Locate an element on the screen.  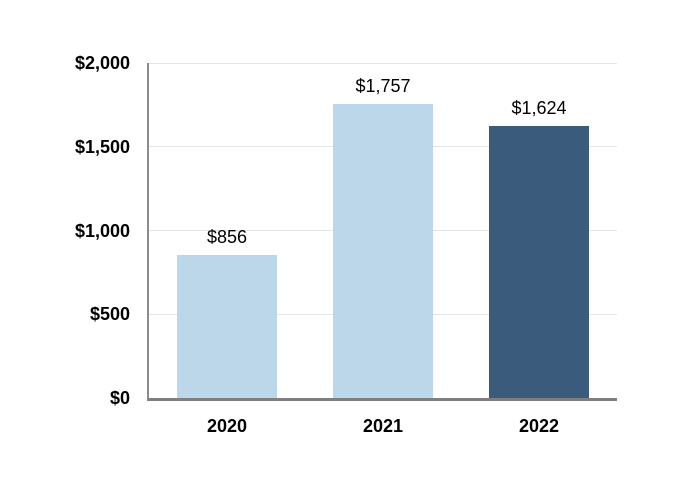
bar-2022 is located at coordinates (539, 261).